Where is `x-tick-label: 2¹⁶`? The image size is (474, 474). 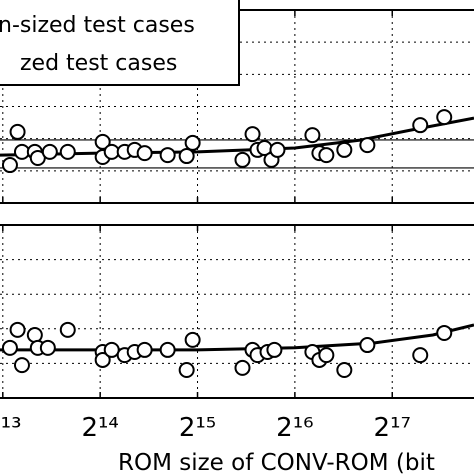 x-tick-label: 2¹⁶ is located at coordinates (294, 428).